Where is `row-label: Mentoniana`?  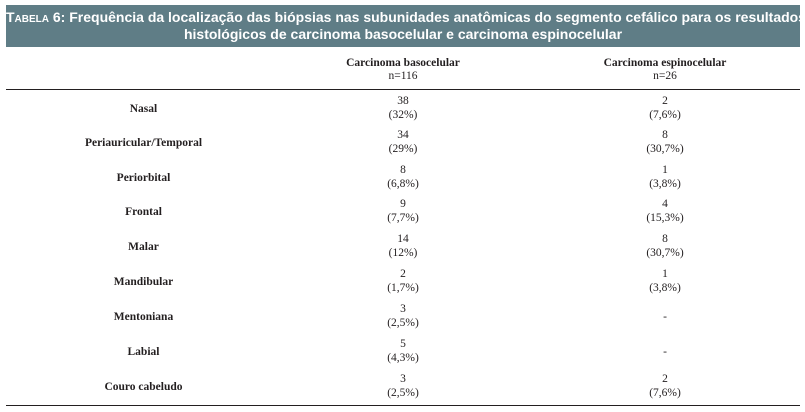 row-label: Mentoniana is located at coordinates (143, 317).